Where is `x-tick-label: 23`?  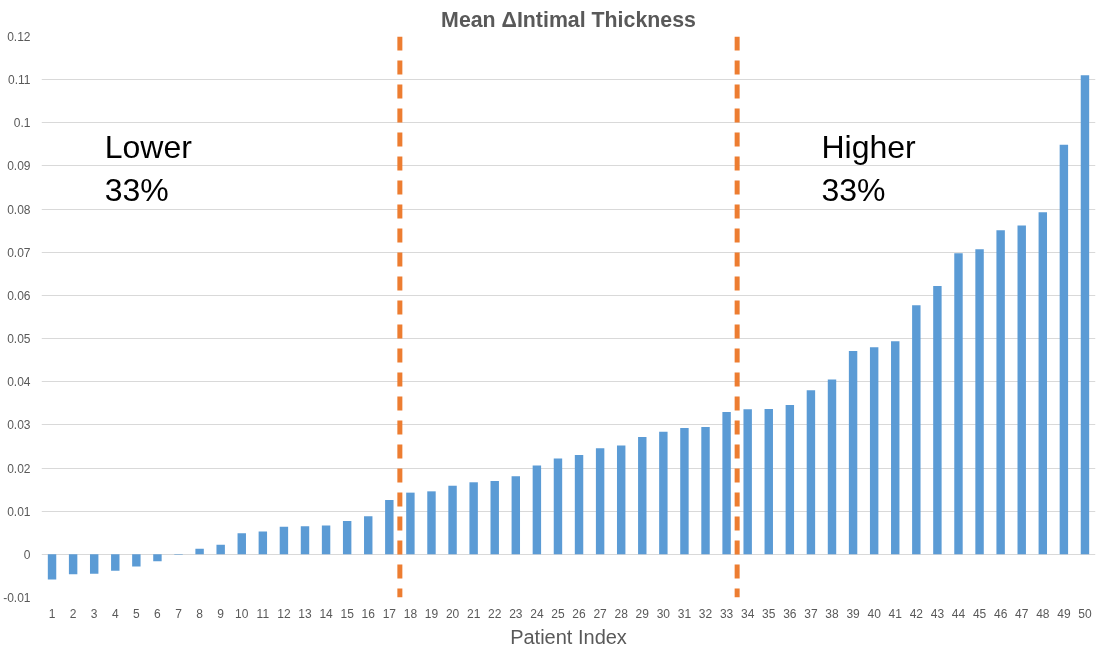 x-tick-label: 23 is located at coordinates (516, 613).